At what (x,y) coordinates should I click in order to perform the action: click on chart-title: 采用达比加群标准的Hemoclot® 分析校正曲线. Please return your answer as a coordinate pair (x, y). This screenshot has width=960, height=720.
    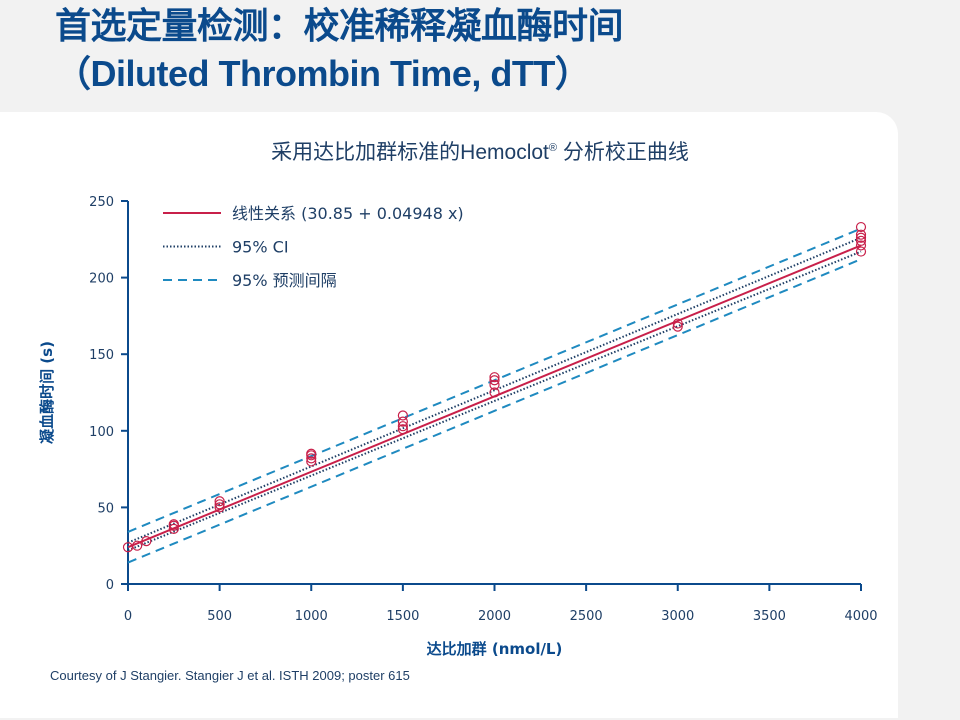
    Looking at the image, I should click on (480, 151).